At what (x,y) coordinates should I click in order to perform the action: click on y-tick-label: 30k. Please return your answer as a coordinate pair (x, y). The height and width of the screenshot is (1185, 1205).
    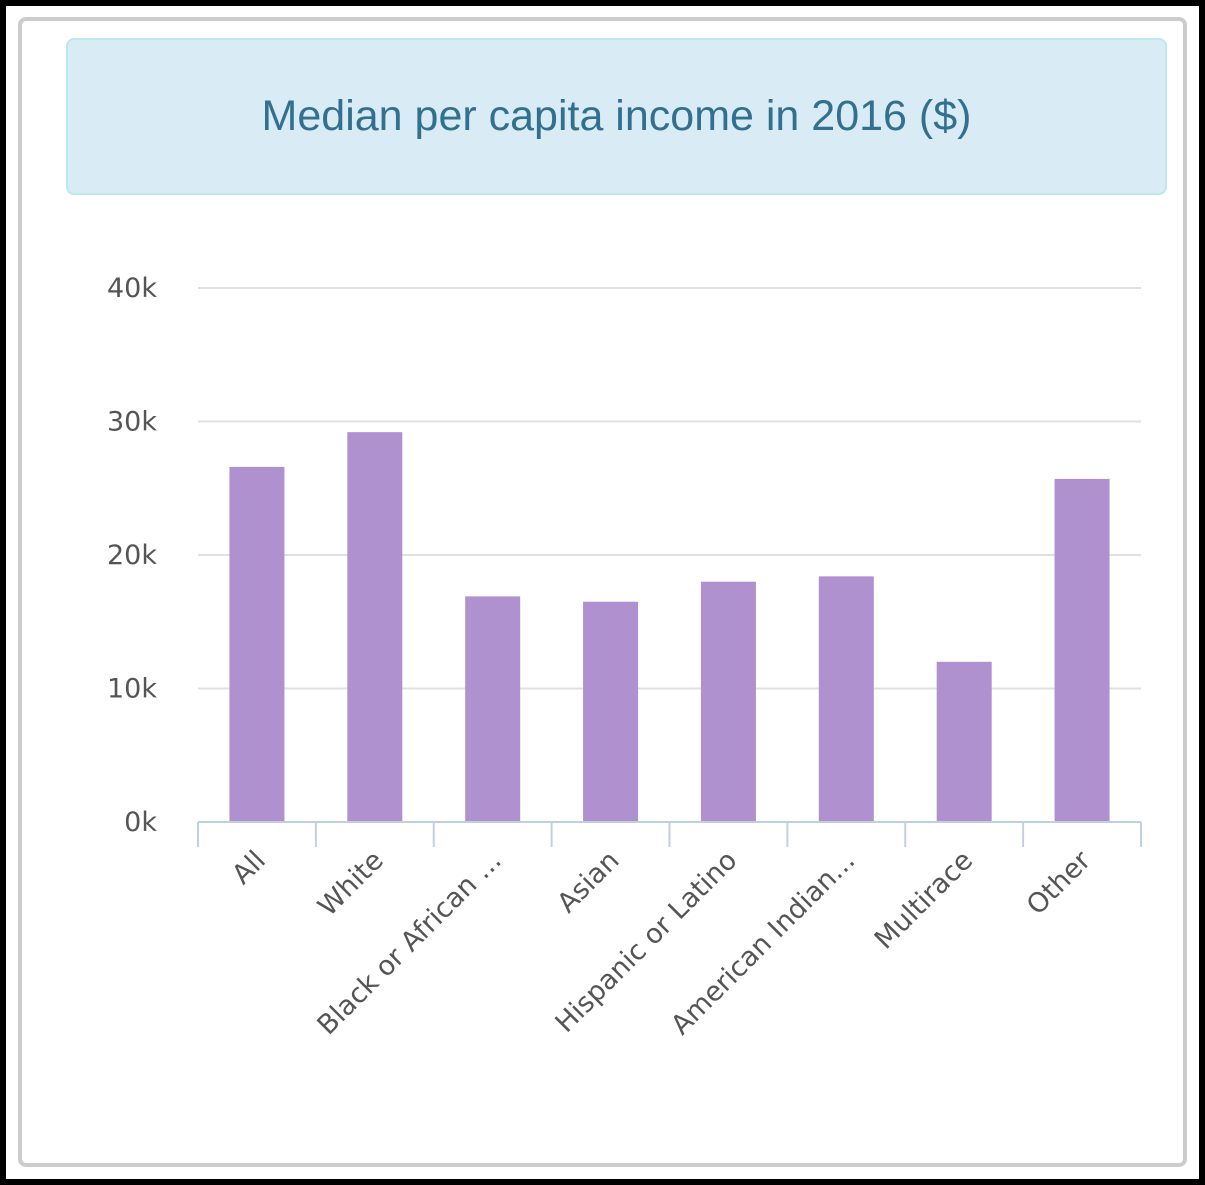
    Looking at the image, I should click on (132, 422).